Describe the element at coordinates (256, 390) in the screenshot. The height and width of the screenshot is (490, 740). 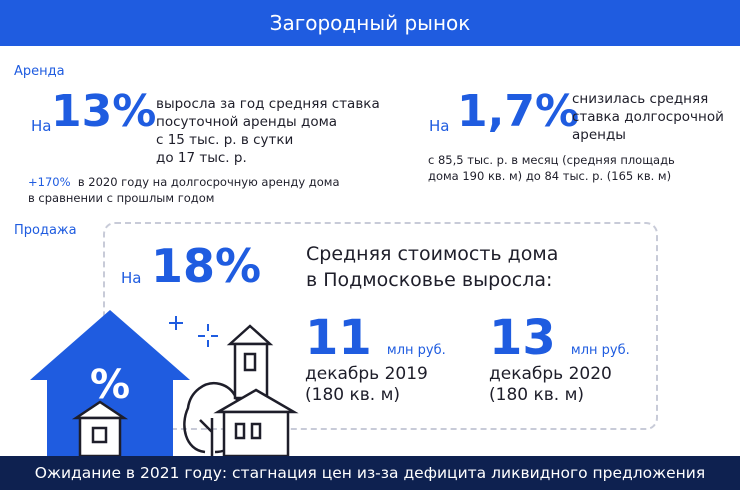
I see `tower-house-icon` at that location.